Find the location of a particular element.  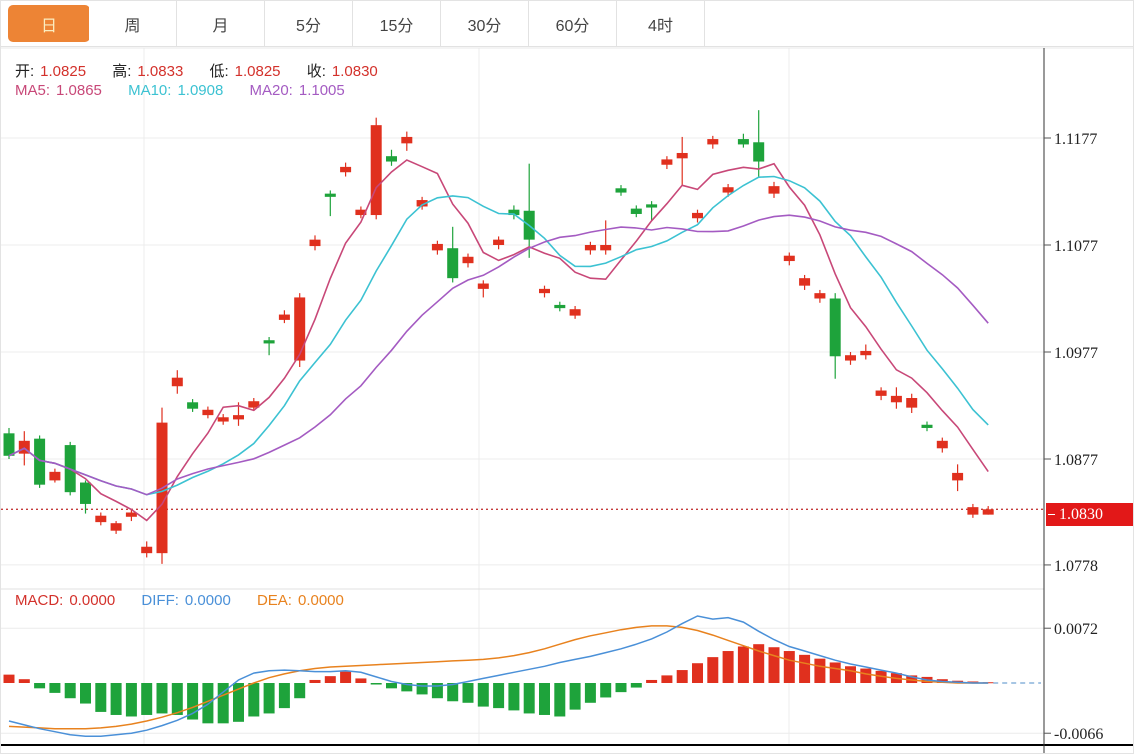

tab-月: 月 is located at coordinates (221, 23).